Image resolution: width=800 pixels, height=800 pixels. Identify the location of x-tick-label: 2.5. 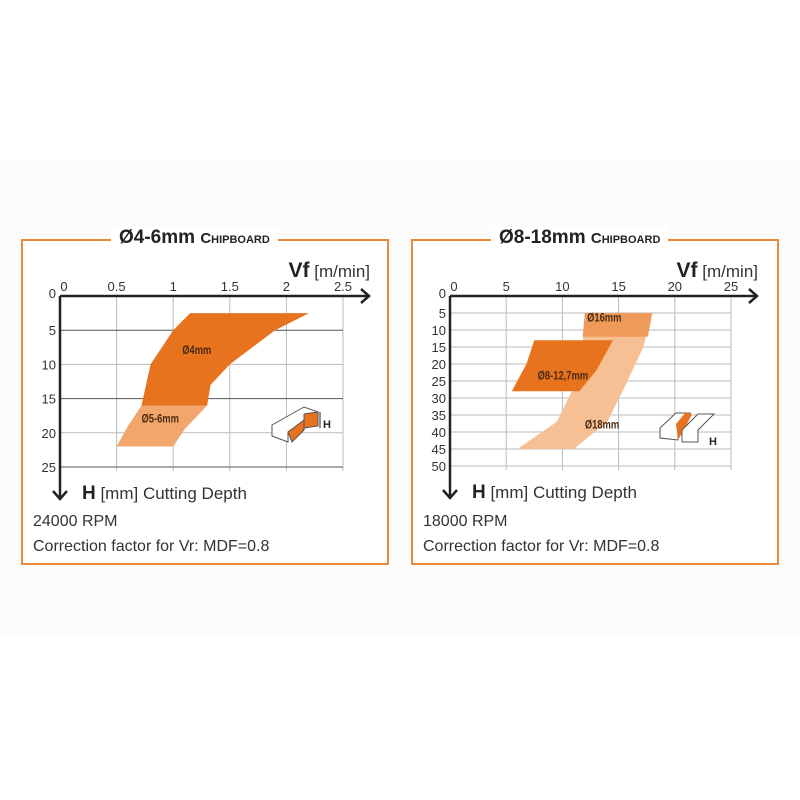
(343, 286).